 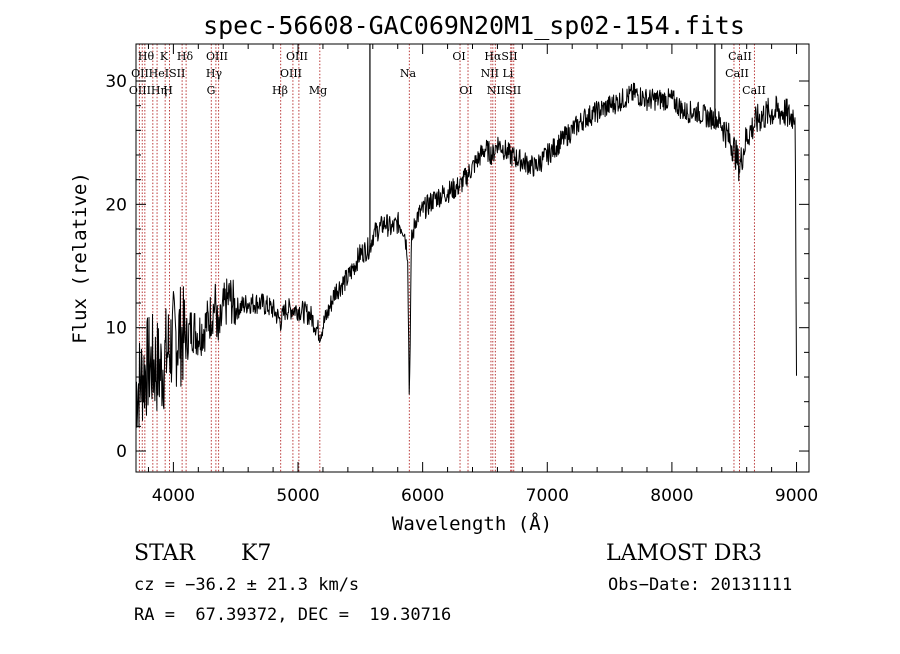 I want to click on redshift-value: cz = −36.2 ± 21.3 km/s, so click(x=246, y=585).